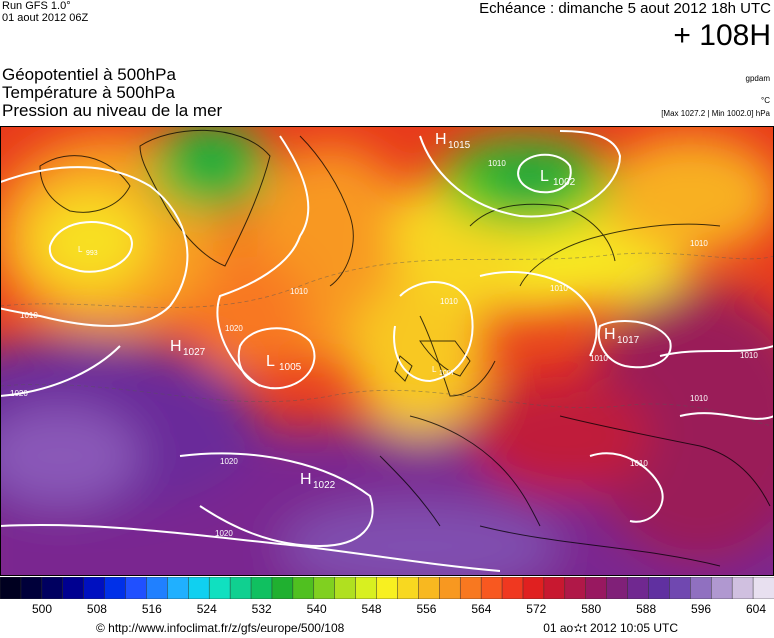 The image size is (774, 638). What do you see at coordinates (447, 373) in the screenshot?
I see `pressure-center-value: 1007` at bounding box center [447, 373].